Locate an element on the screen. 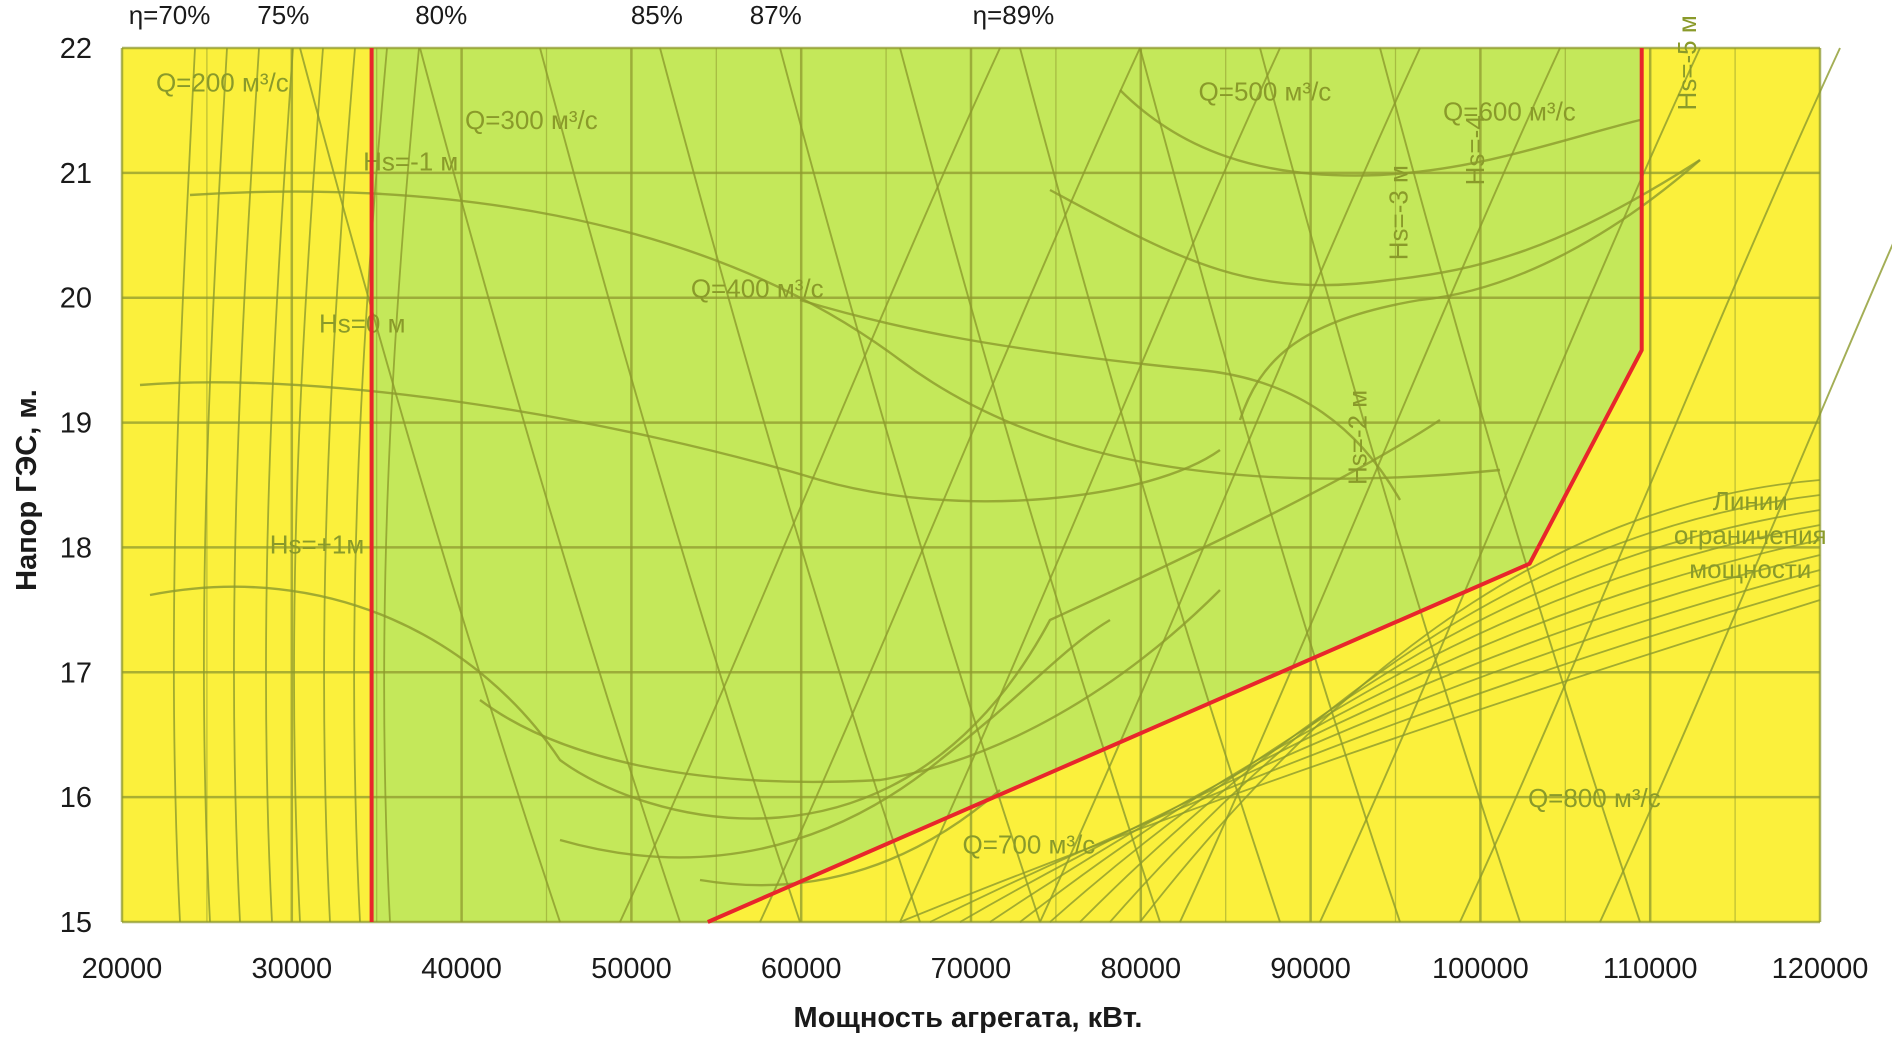  x-axis-label: Мощность агрегата, кВт. is located at coordinates (968, 1018).